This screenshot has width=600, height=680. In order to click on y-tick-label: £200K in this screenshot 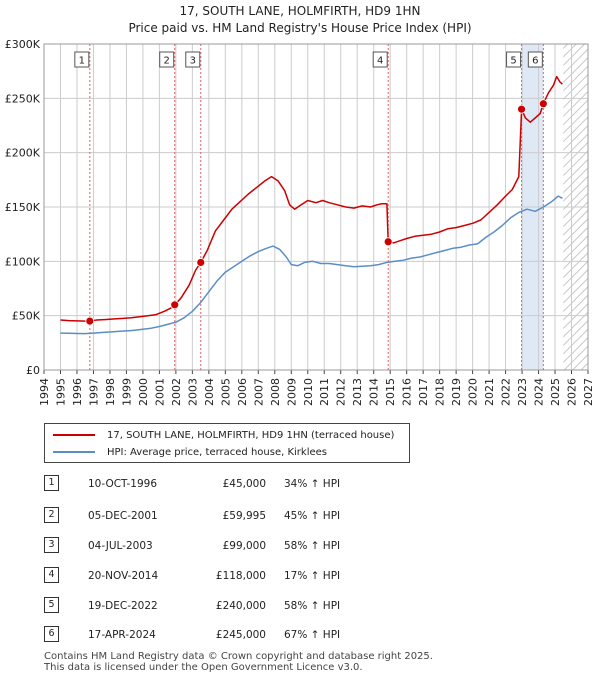, I will do `click(23, 153)`.